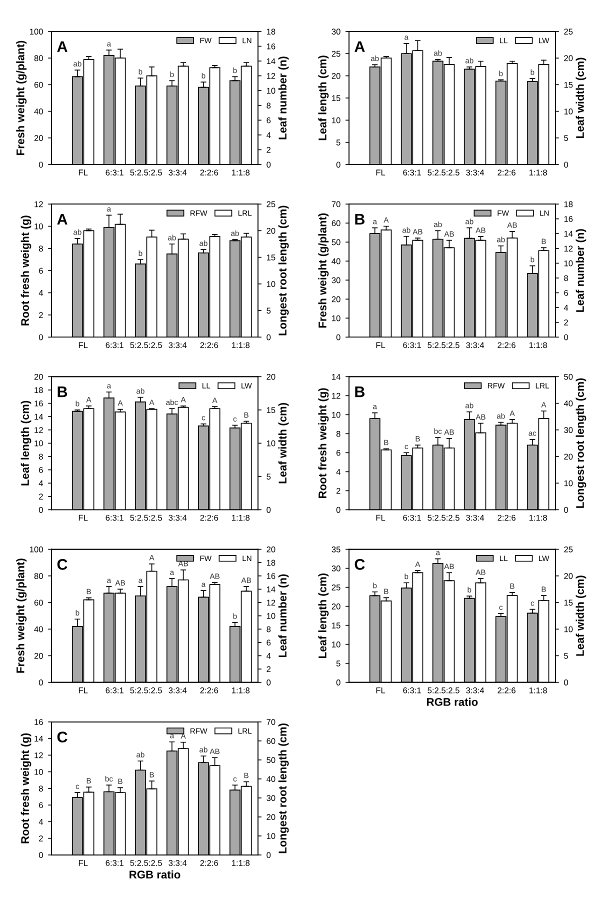 The height and width of the screenshot is (899, 607). I want to click on y-tick-label: 15, so click(336, 98).